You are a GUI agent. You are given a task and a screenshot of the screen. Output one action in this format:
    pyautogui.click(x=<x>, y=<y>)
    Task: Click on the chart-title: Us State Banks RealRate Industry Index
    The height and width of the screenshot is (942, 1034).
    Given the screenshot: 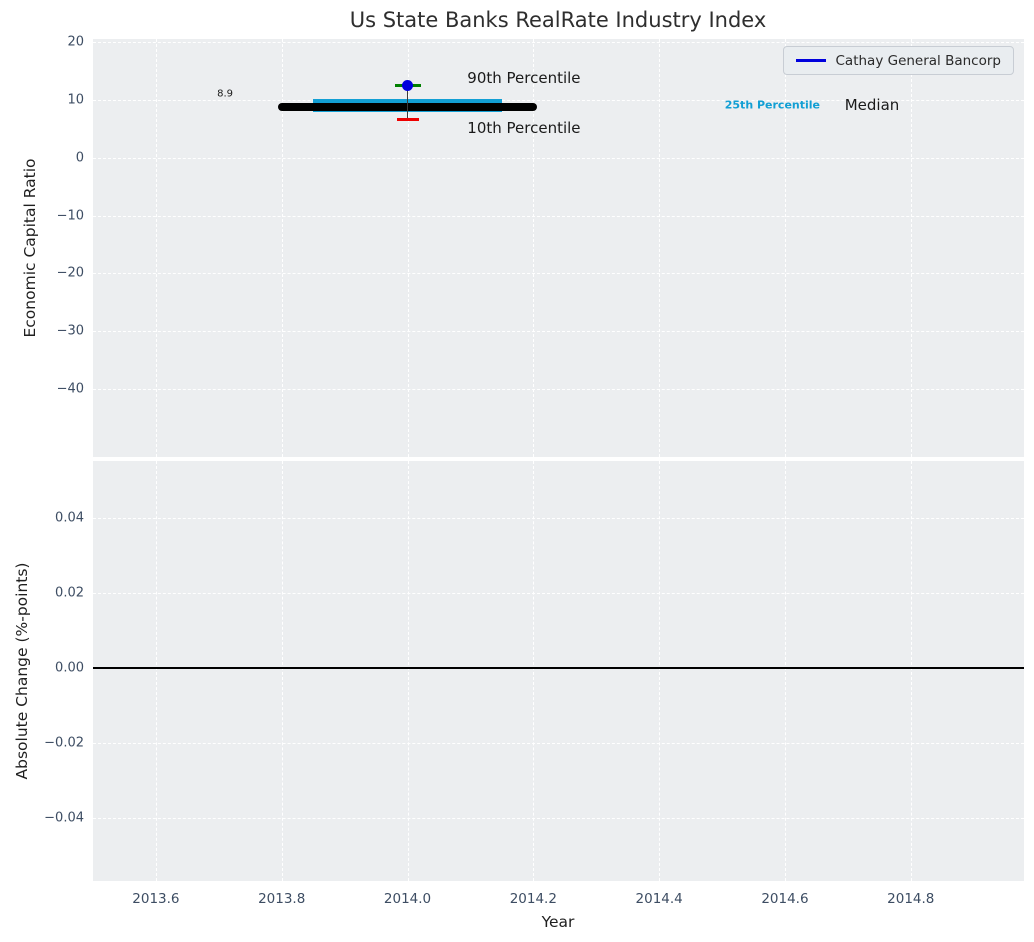 What is the action you would take?
    pyautogui.click(x=558, y=20)
    